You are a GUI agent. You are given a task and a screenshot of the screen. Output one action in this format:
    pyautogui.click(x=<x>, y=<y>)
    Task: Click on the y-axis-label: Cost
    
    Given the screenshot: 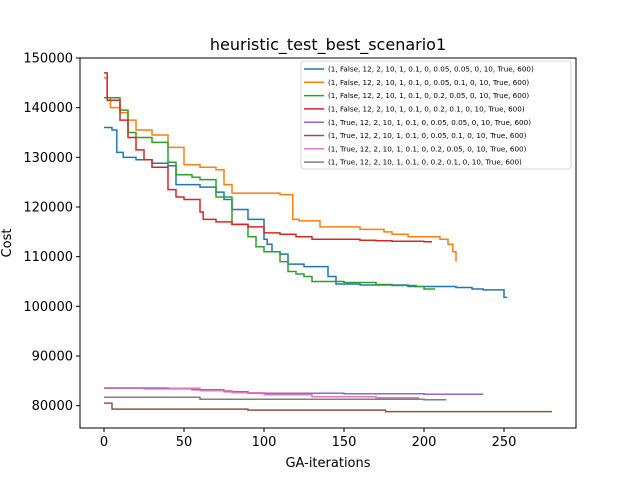 What is the action you would take?
    pyautogui.click(x=7, y=243)
    